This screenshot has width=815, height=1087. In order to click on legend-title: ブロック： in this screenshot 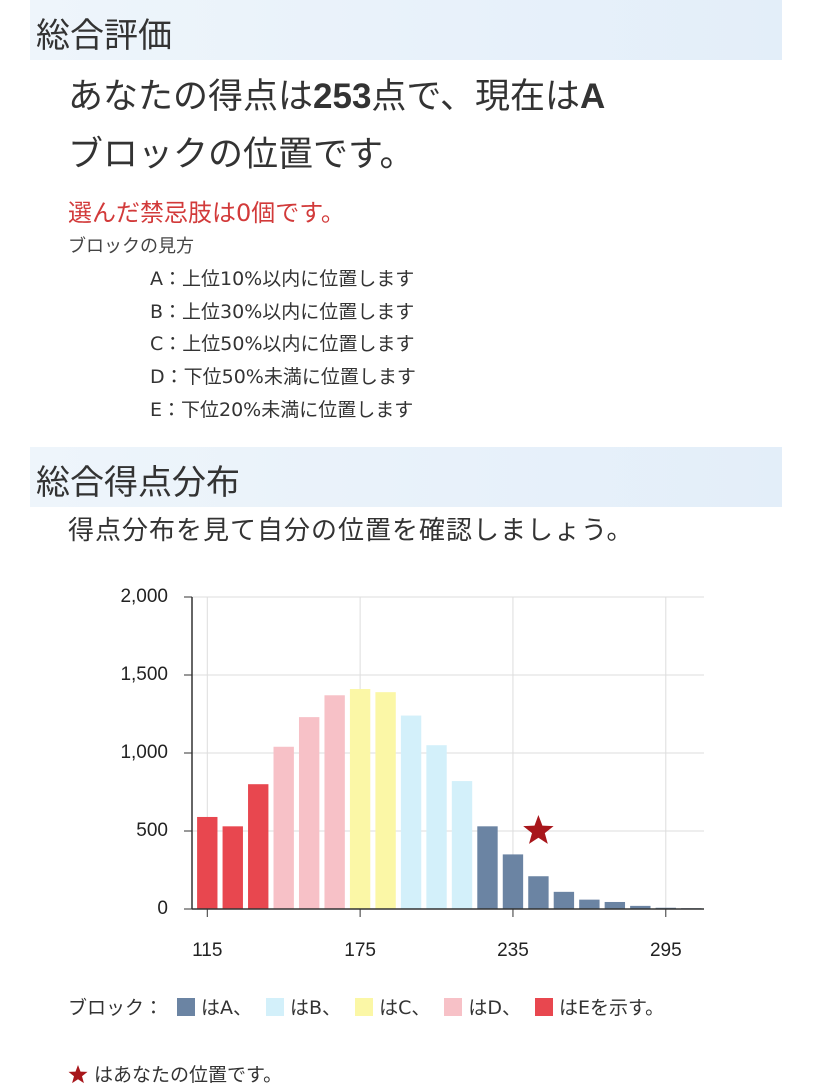, I will do `click(116, 1008)`.